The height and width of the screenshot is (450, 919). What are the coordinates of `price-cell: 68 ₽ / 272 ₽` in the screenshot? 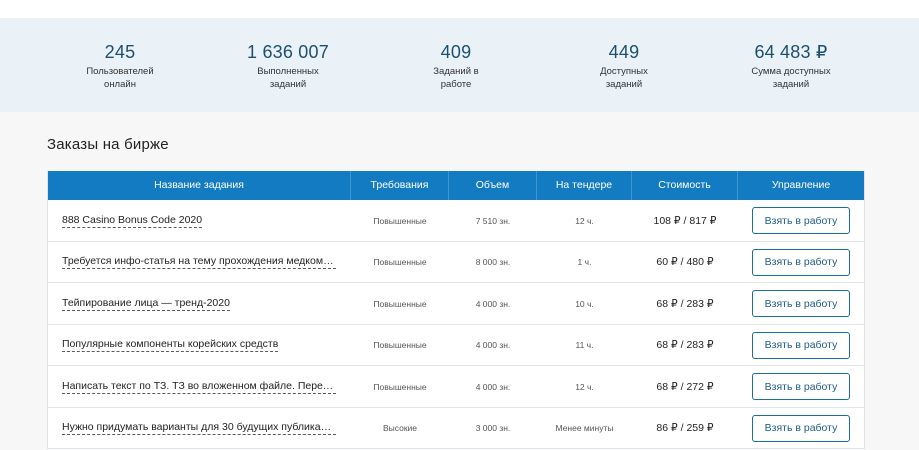 It's located at (685, 386).